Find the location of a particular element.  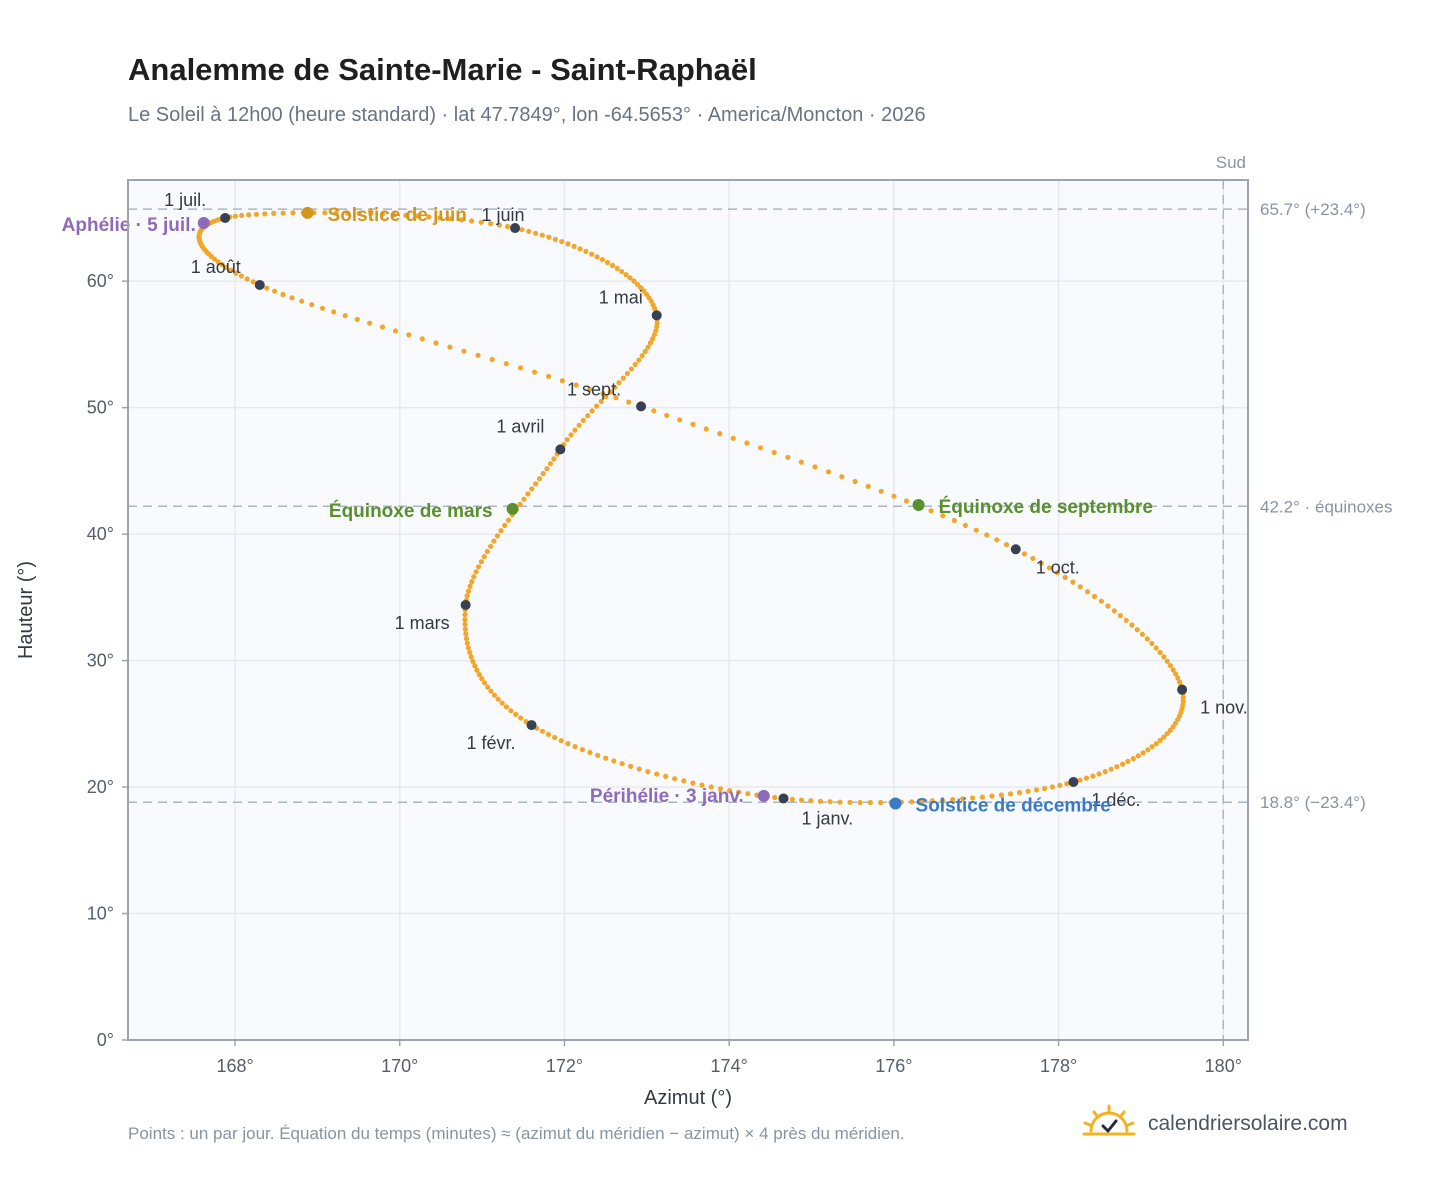

sun-logo-icon is located at coordinates (1109, 1120).